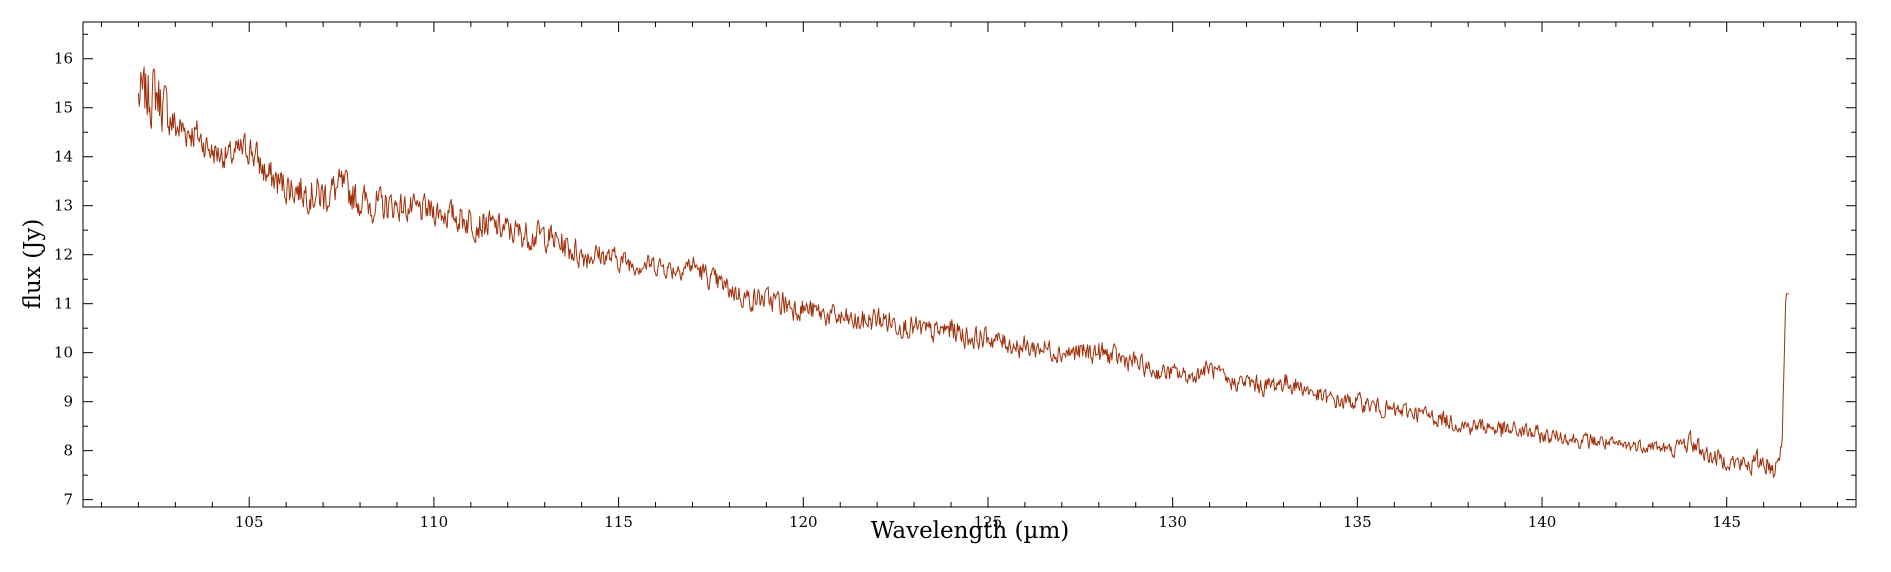  What do you see at coordinates (63, 108) in the screenshot?
I see `y-tick-label: 15` at bounding box center [63, 108].